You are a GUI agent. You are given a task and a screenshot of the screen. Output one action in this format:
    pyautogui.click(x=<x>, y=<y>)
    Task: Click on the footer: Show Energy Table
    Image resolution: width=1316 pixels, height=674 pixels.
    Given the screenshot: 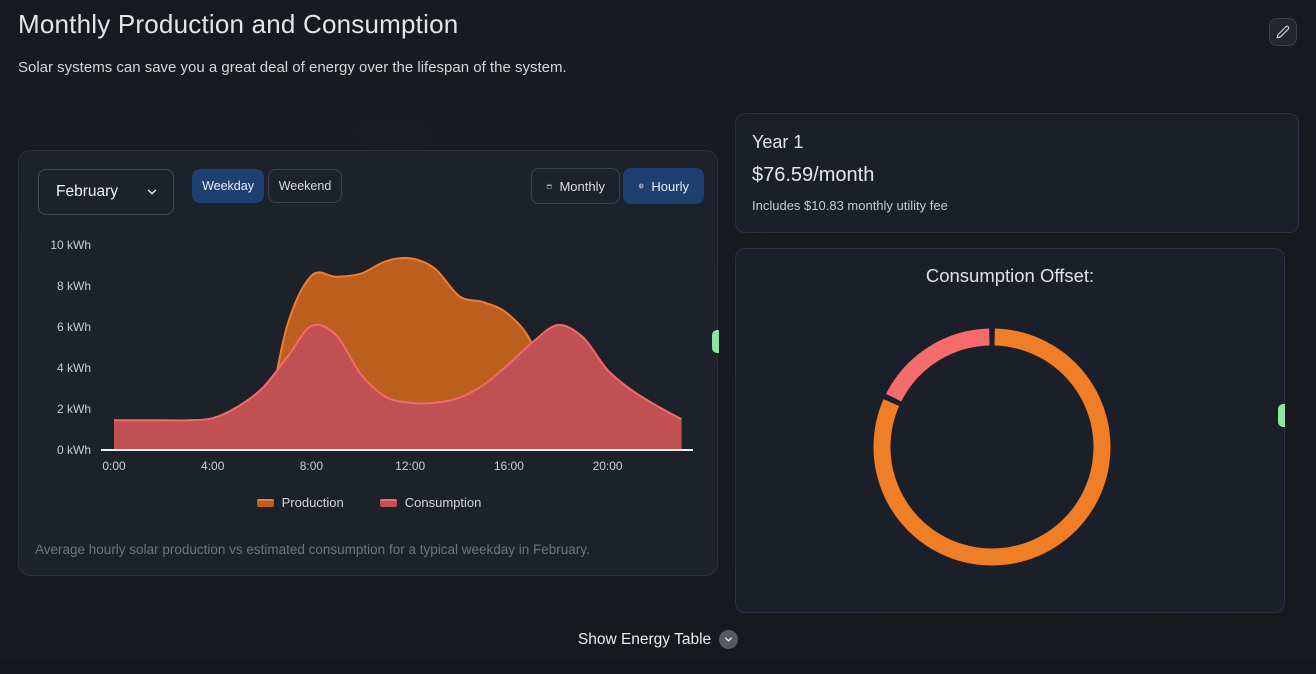 What is the action you would take?
    pyautogui.click(x=658, y=639)
    